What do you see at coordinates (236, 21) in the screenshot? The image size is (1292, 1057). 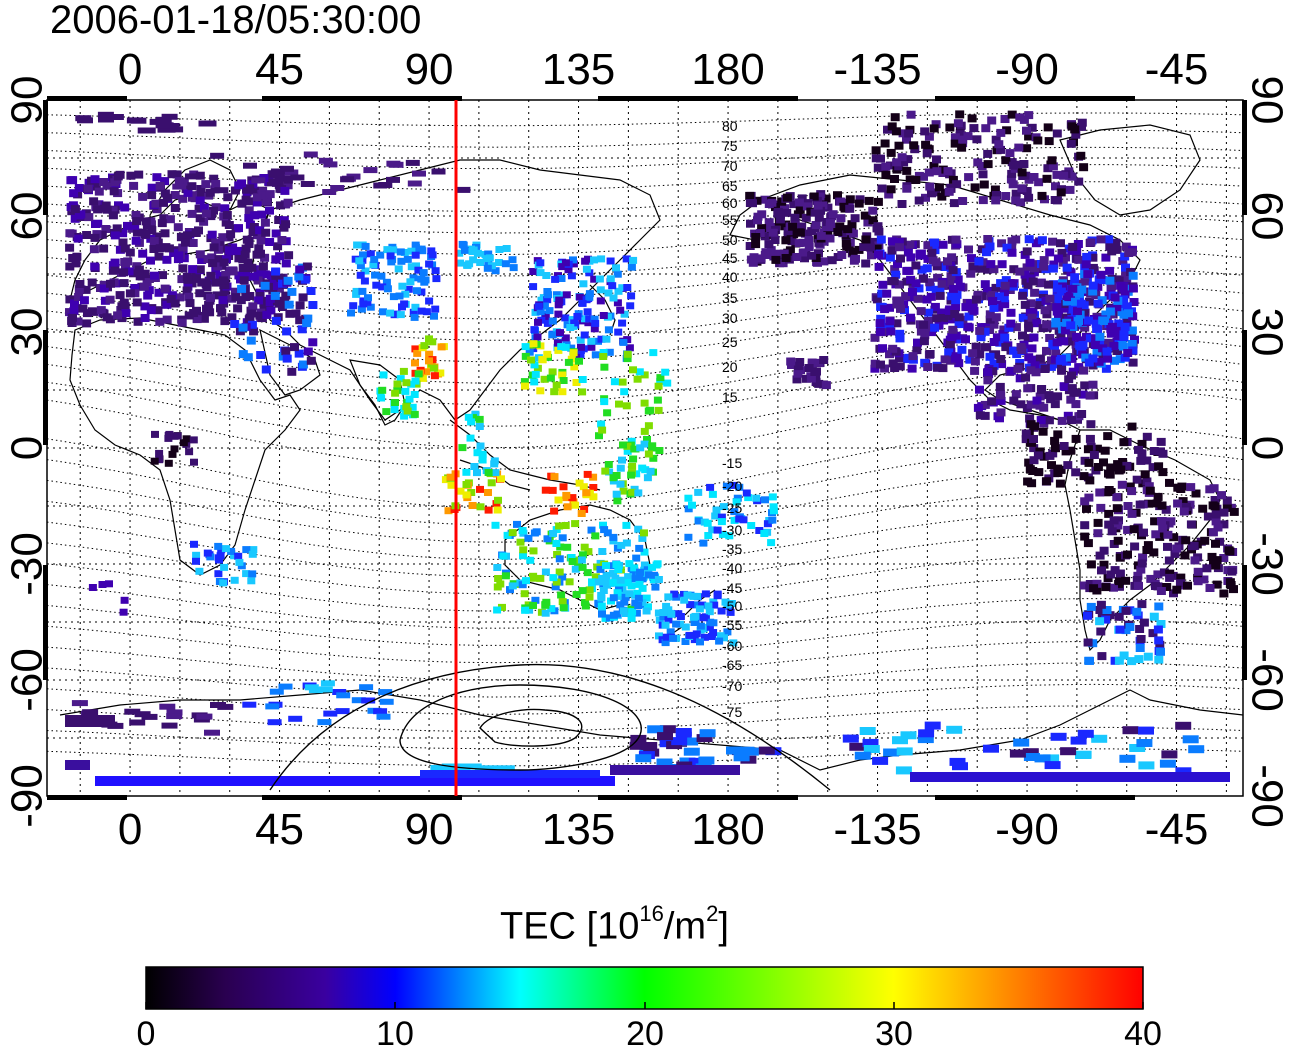 I see `map-title: 2006-01-18/05:30:00` at bounding box center [236, 21].